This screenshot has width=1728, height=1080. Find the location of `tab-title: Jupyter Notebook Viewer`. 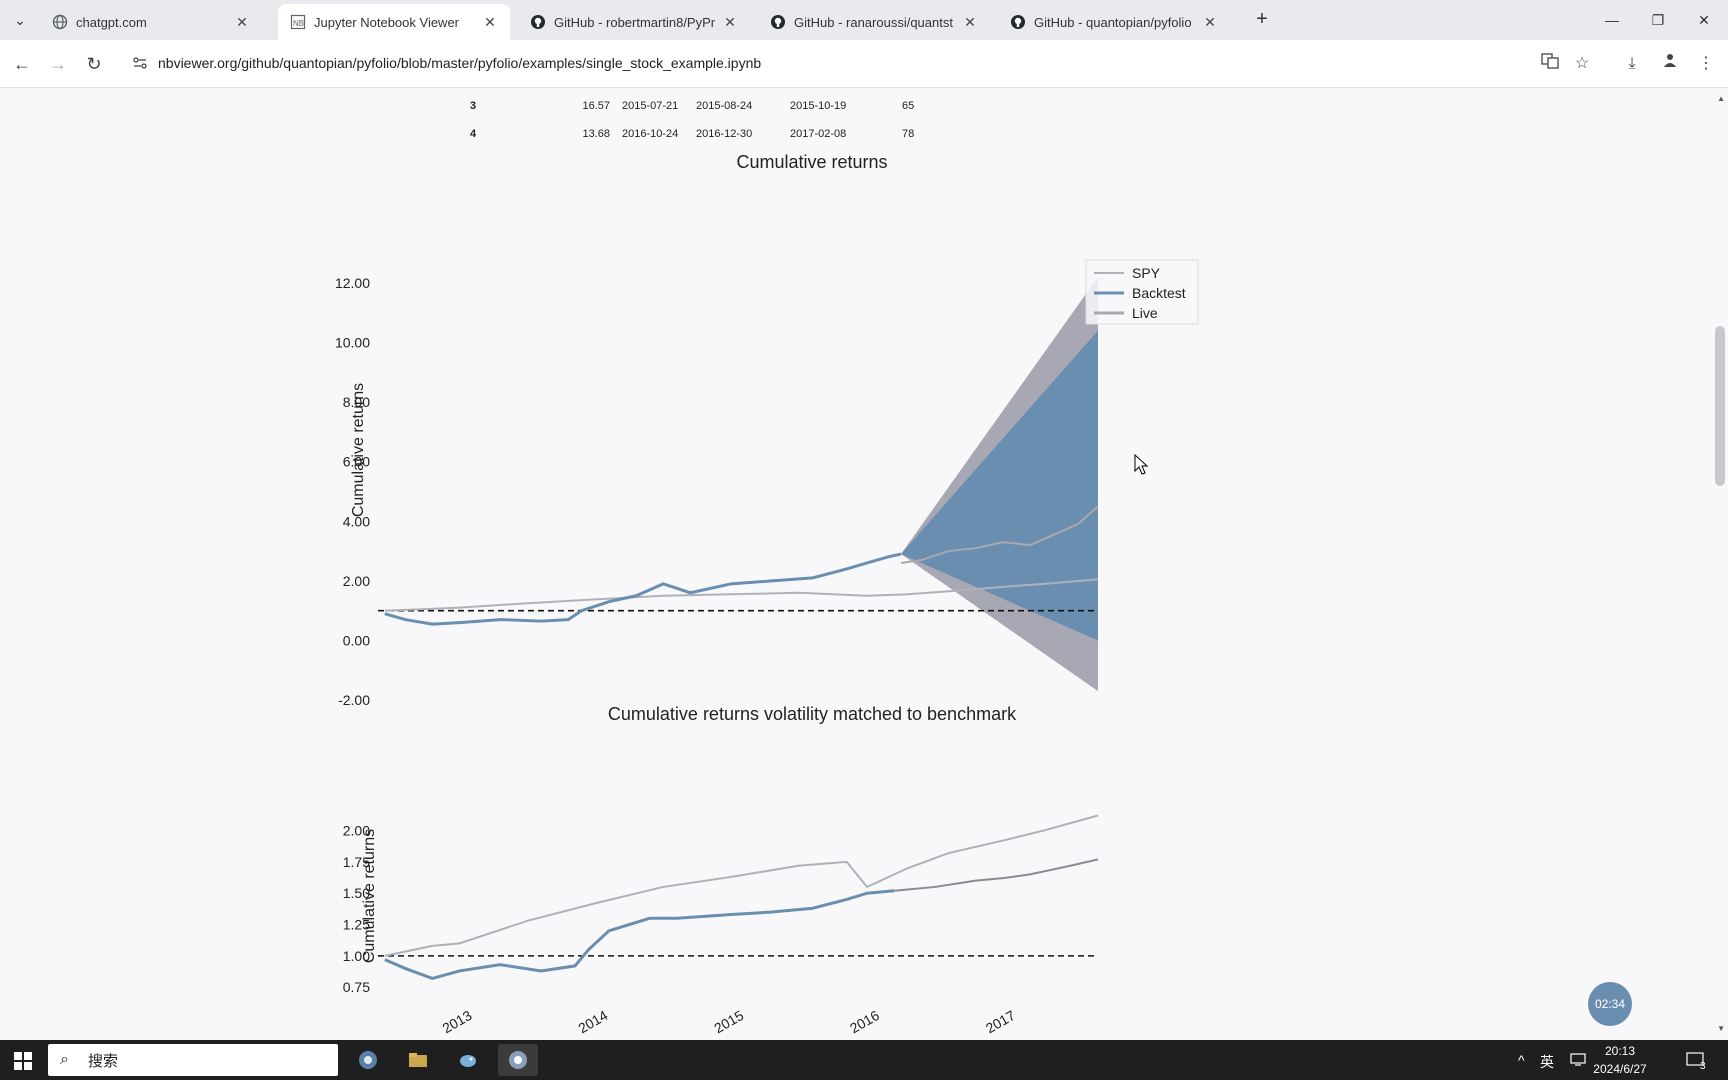

tab-title: Jupyter Notebook Viewer is located at coordinates (387, 22).